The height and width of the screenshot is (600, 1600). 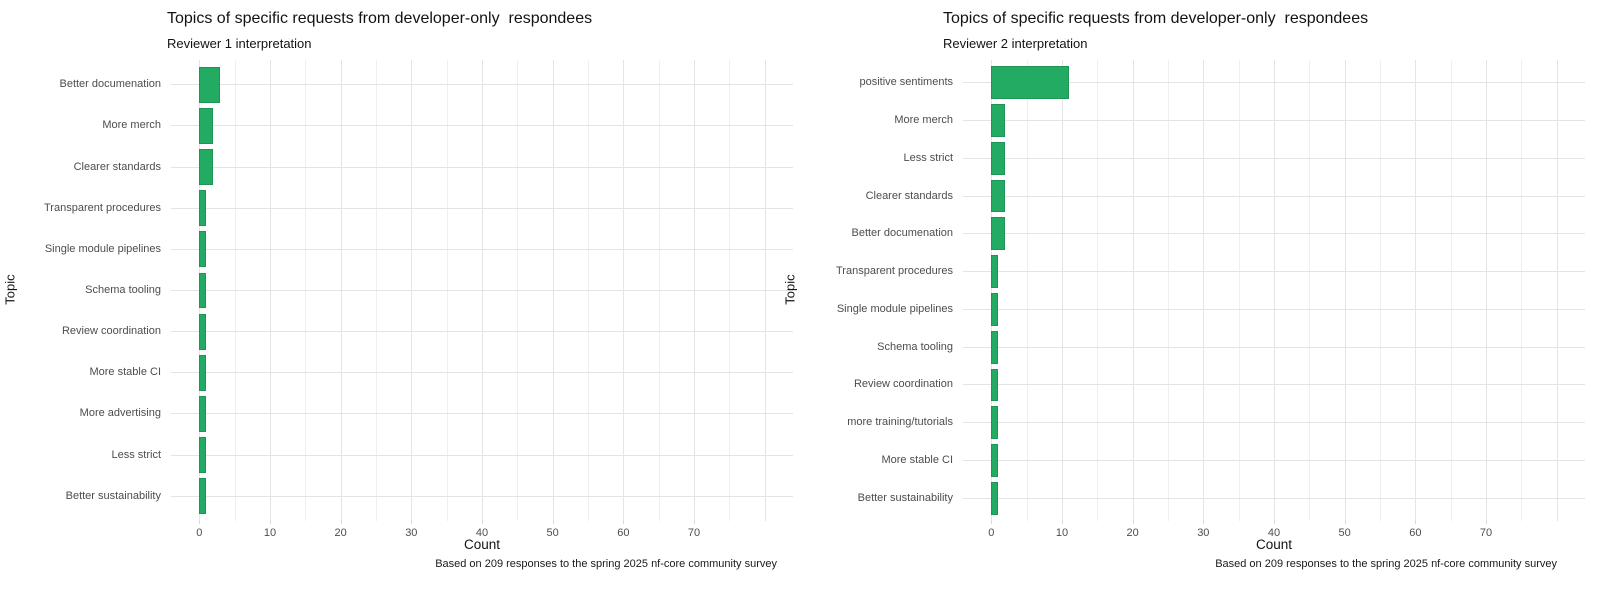 What do you see at coordinates (906, 82) in the screenshot?
I see `category-label: positive sentiments` at bounding box center [906, 82].